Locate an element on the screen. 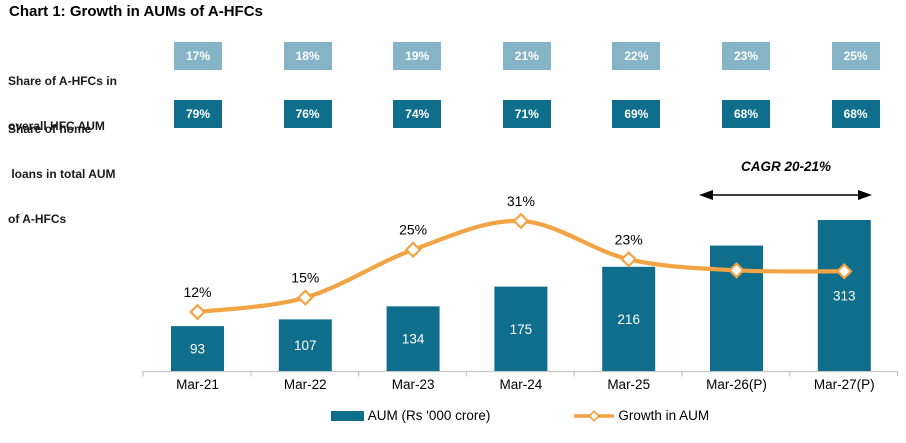  home-loans-badge: 79% is located at coordinates (198, 114).